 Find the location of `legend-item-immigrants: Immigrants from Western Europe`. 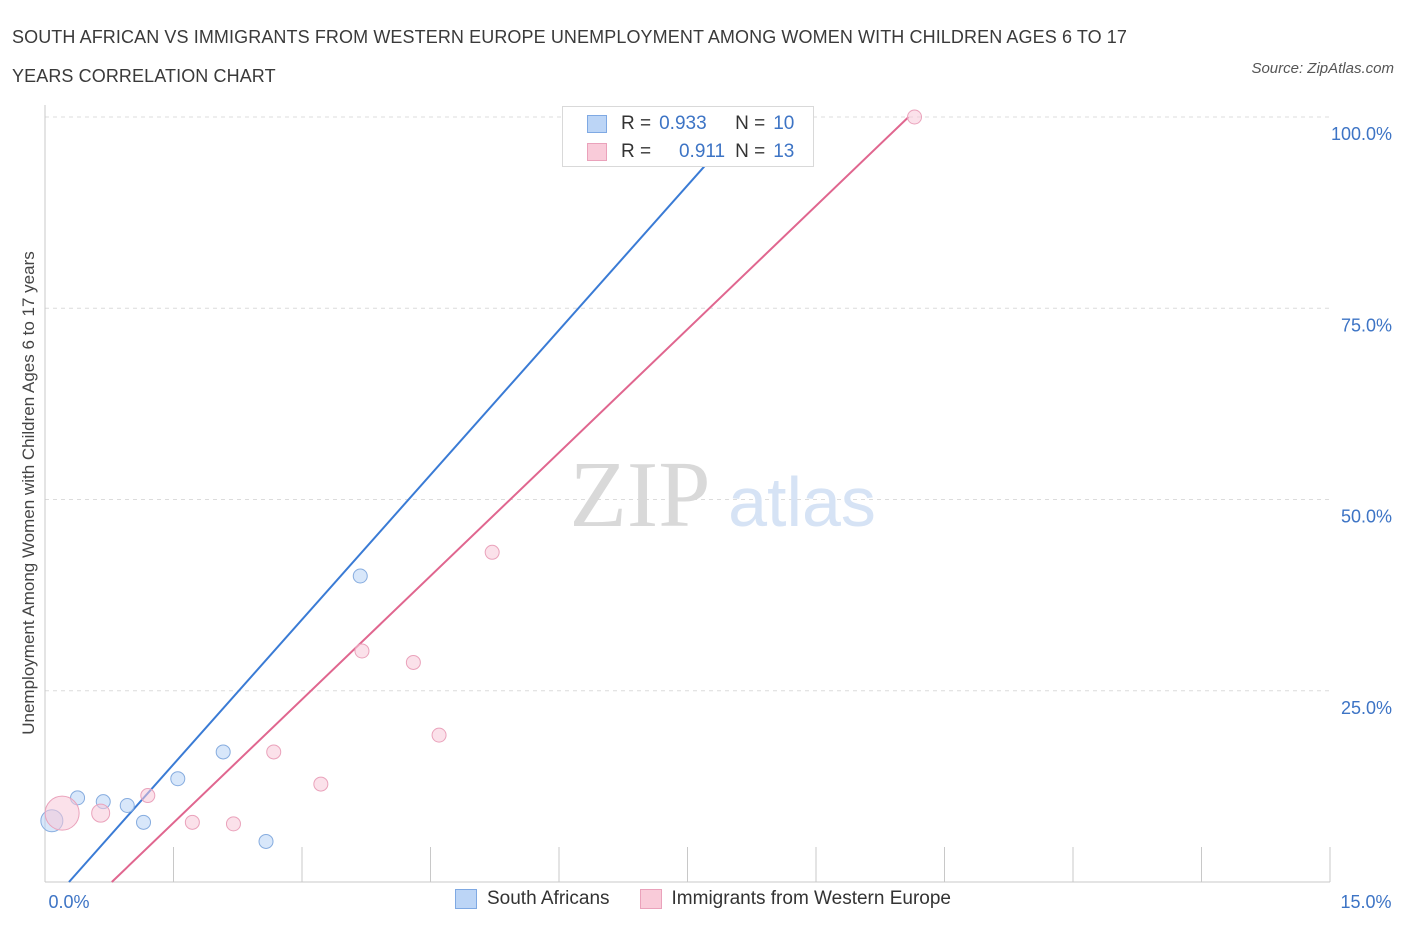

legend-item-immigrants: Immigrants from Western Europe is located at coordinates (795, 899).